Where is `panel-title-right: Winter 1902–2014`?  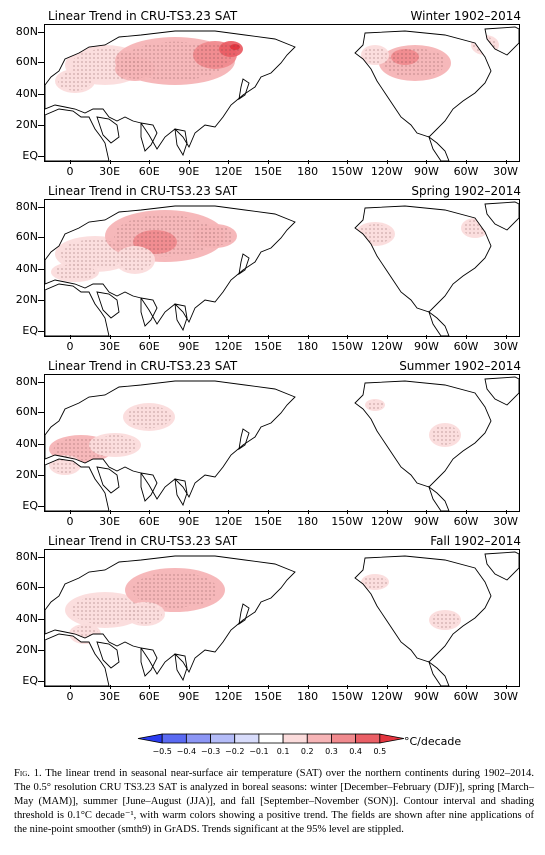 panel-title-right: Winter 1902–2014 is located at coordinates (465, 16).